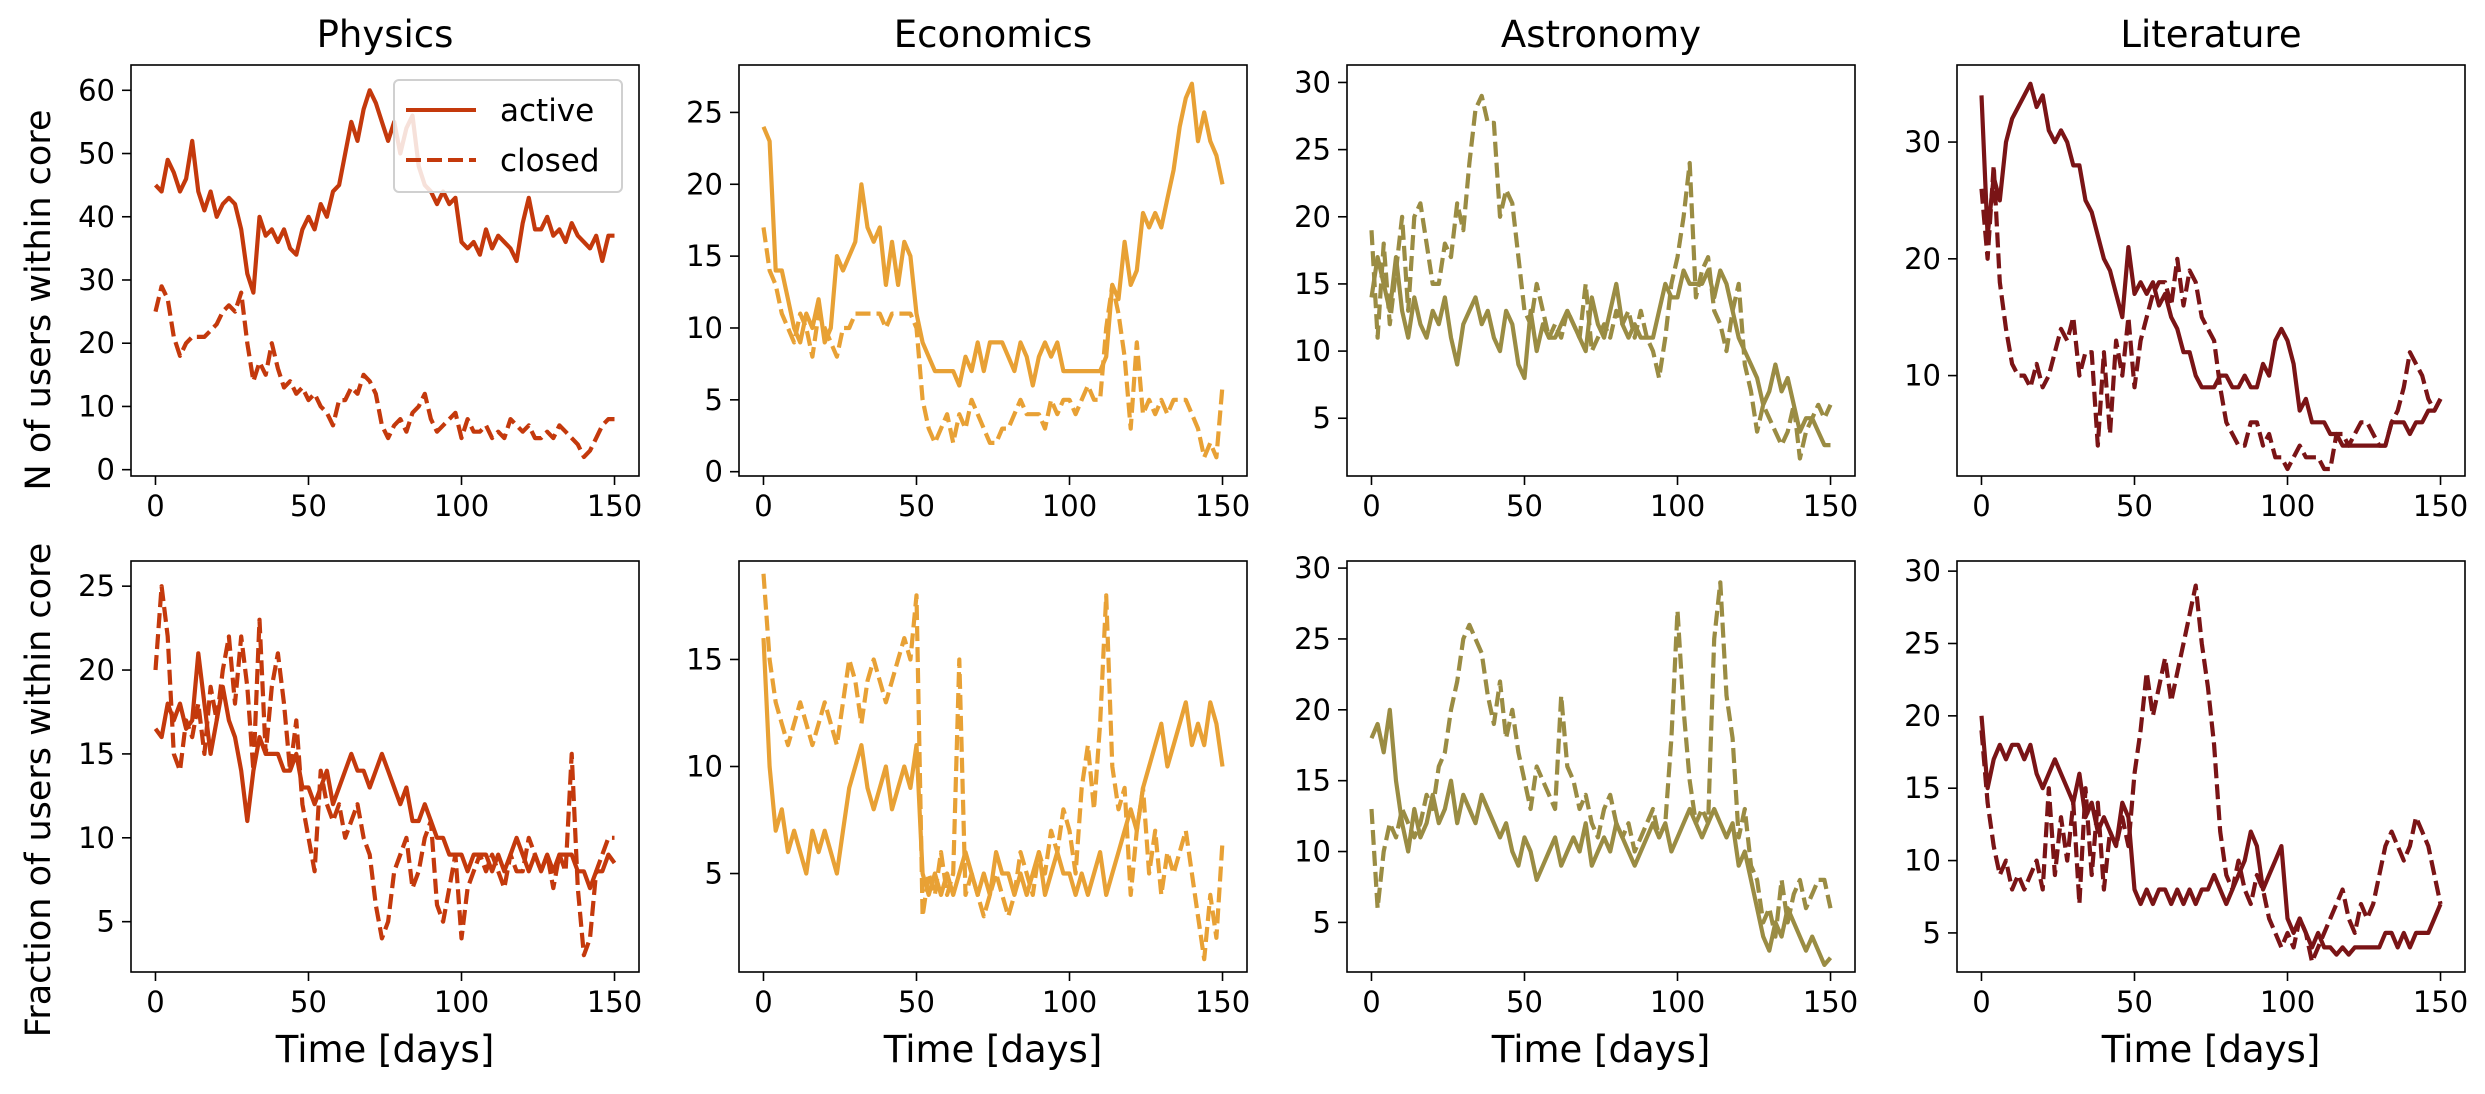 This screenshot has height=1094, width=2485. What do you see at coordinates (1222, 506) in the screenshot?
I see `panel-0-1-xtick-label-150: 150` at bounding box center [1222, 506].